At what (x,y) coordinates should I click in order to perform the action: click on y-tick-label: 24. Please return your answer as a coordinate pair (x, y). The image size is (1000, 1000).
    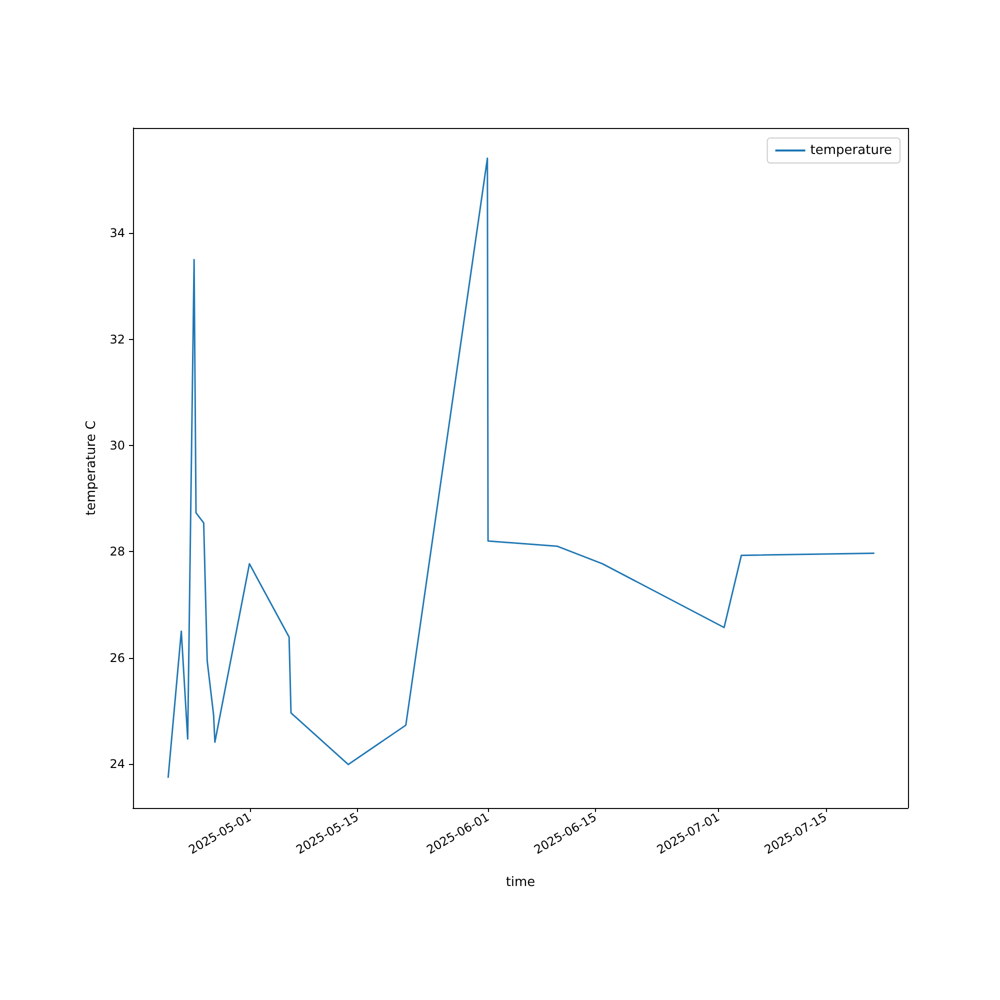
    Looking at the image, I should click on (117, 763).